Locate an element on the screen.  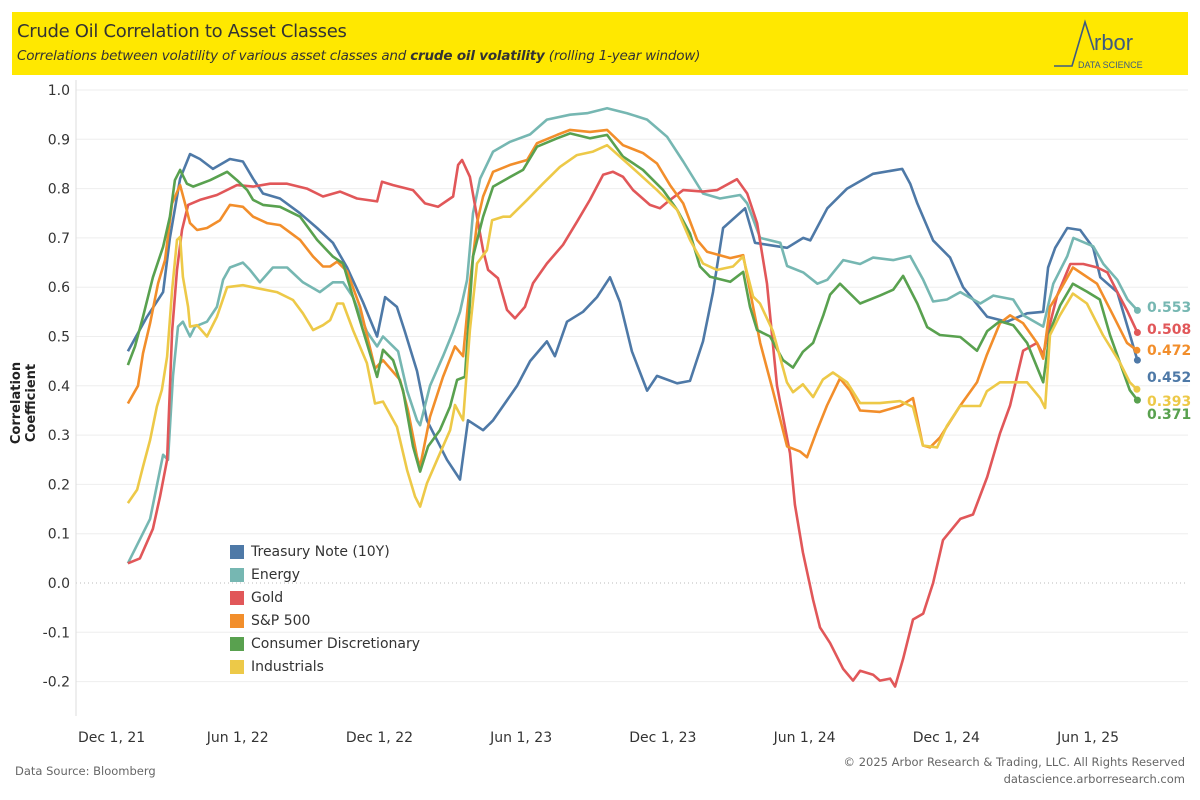
logo-subtext: DATA SCIENCE is located at coordinates (1110, 65).